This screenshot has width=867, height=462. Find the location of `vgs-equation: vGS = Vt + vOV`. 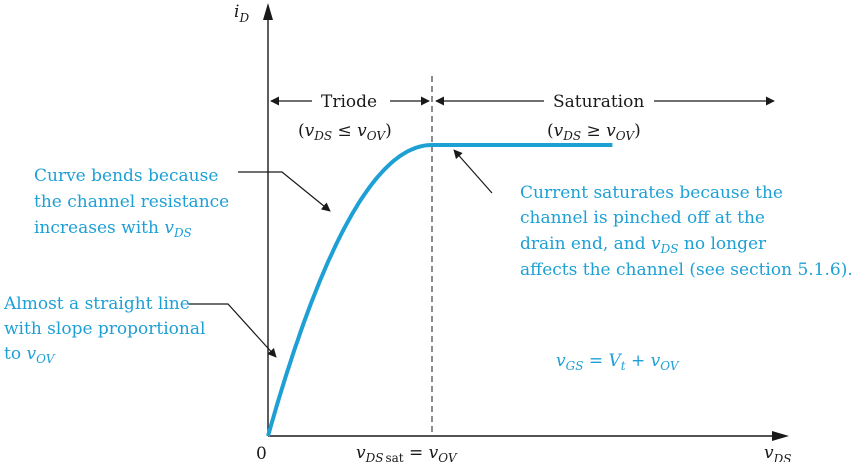

vgs-equation: vGS = Vt + vOV is located at coordinates (618, 362).